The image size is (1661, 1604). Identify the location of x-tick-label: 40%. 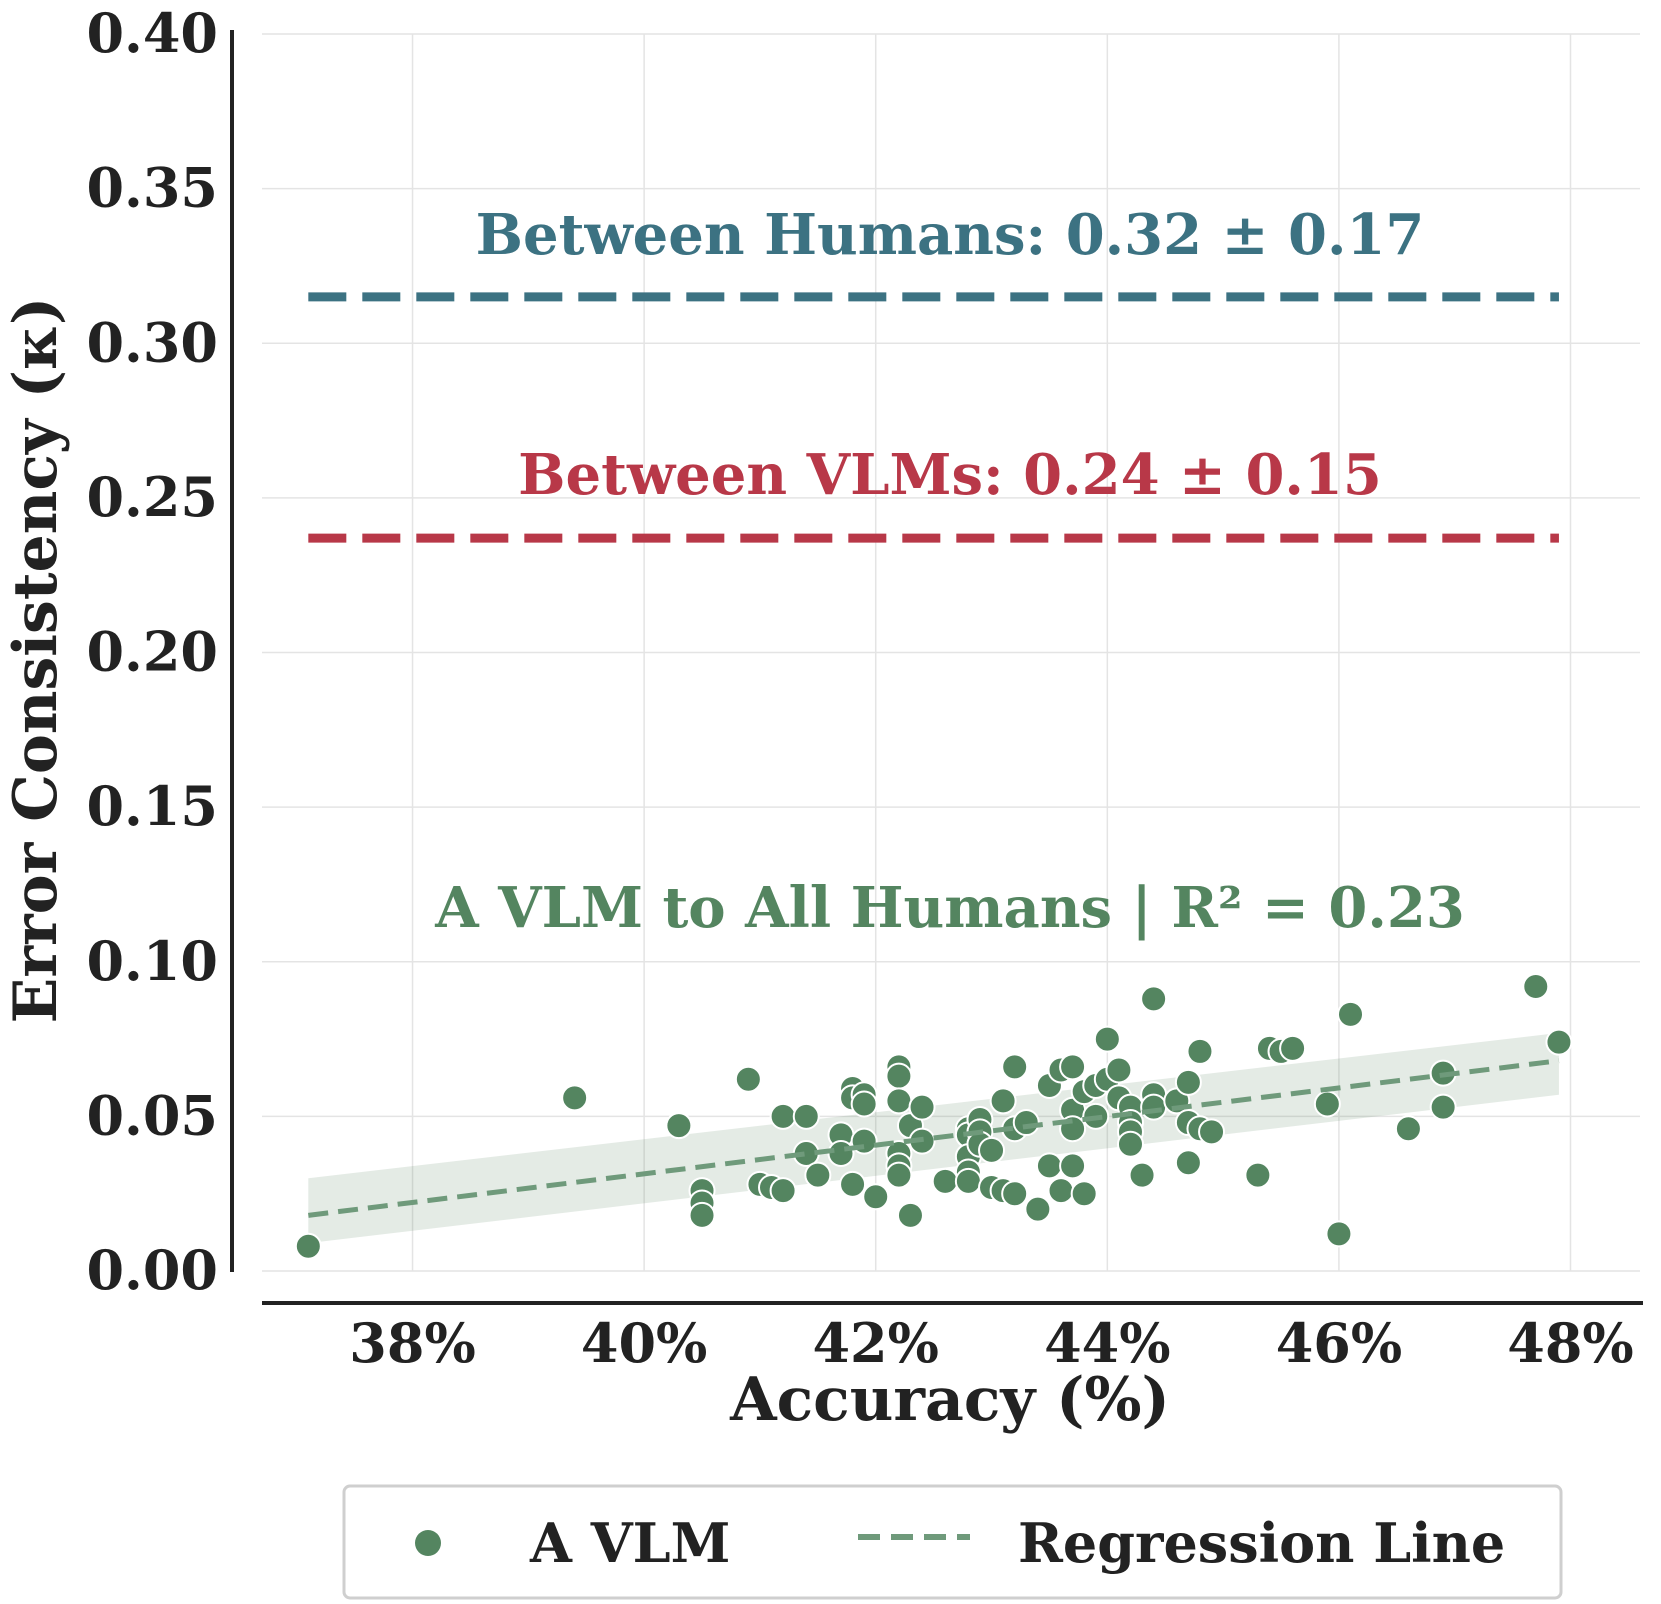
(644, 1343).